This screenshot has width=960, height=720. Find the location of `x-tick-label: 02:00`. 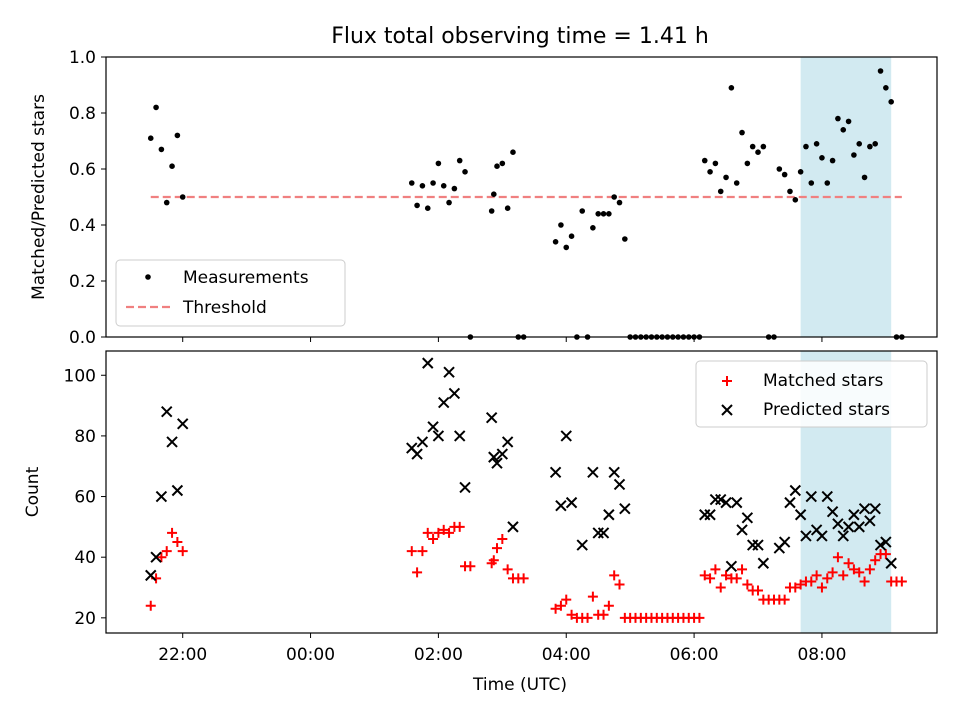

x-tick-label: 02:00 is located at coordinates (438, 655).